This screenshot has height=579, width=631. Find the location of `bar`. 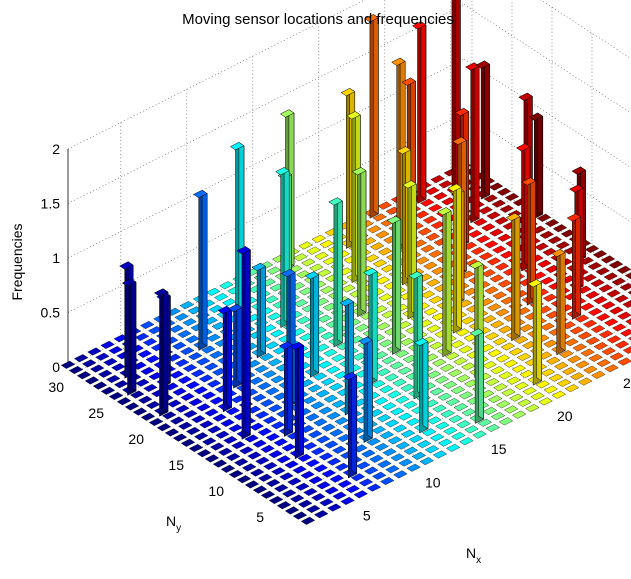

bar is located at coordinates (161, 353).